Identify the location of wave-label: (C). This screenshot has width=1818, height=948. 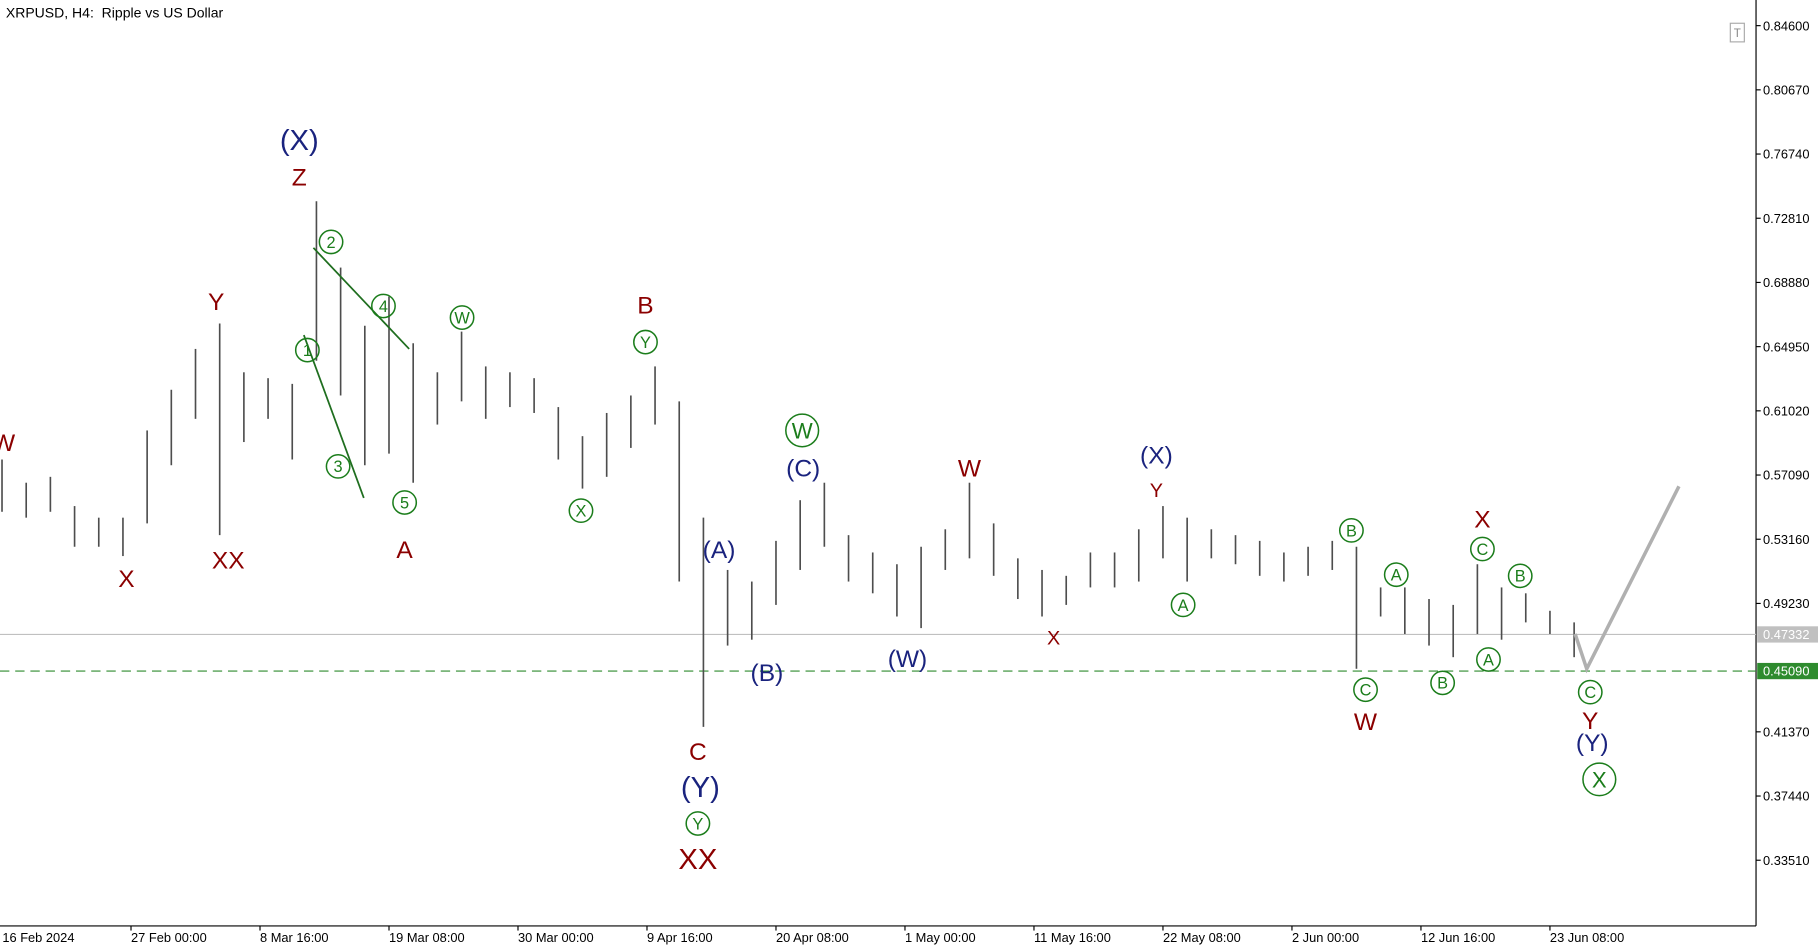
(803, 469).